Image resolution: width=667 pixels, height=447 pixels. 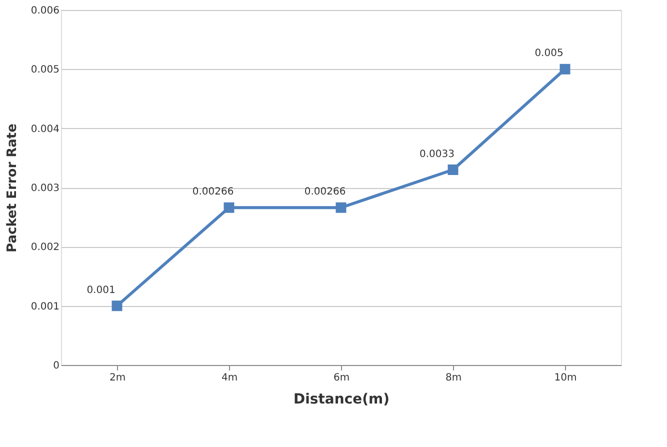 What do you see at coordinates (549, 54) in the screenshot?
I see `data-label: 0.005` at bounding box center [549, 54].